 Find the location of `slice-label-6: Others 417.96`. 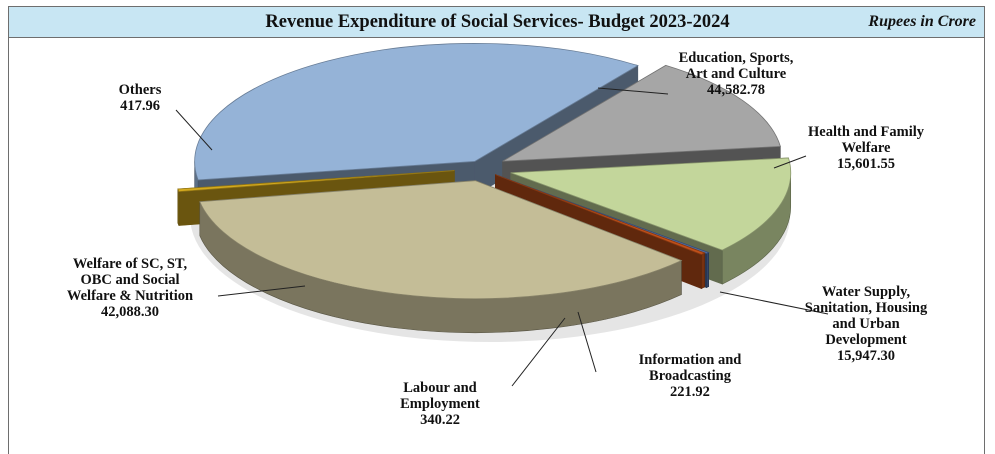

slice-label-6: Others 417.96 is located at coordinates (140, 98).